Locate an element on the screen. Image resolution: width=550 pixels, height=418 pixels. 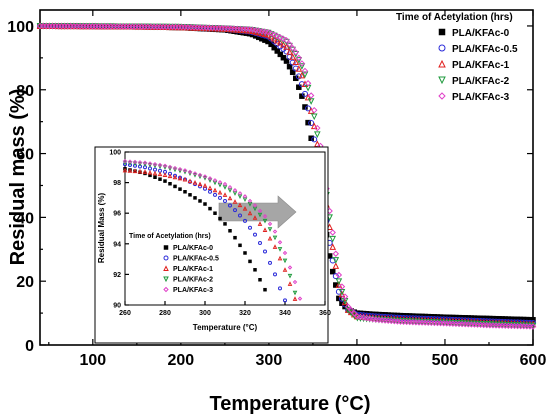
main-legend-label: PLA/KFAc-0 is located at coordinates (481, 33).